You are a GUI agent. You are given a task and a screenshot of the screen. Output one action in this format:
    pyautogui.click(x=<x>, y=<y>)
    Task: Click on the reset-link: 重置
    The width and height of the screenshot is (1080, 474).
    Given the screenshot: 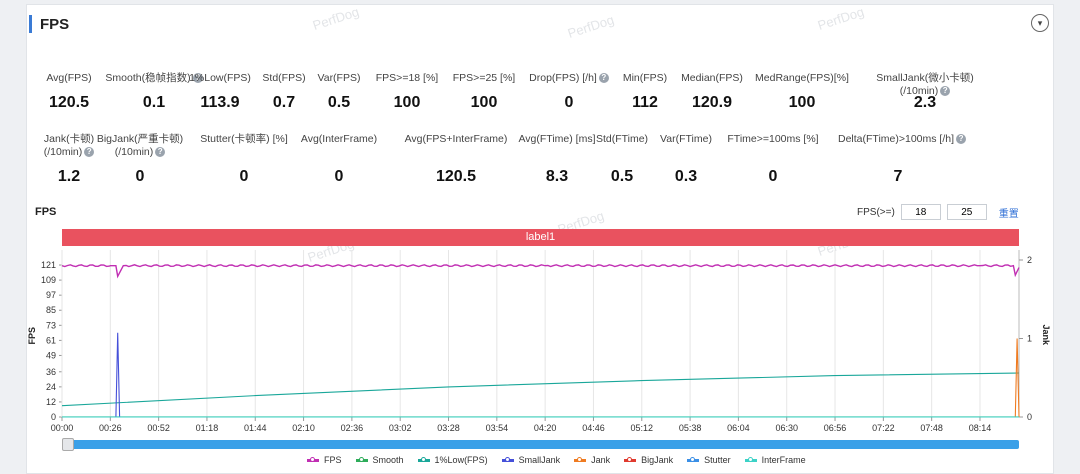 What is the action you would take?
    pyautogui.click(x=1008, y=214)
    